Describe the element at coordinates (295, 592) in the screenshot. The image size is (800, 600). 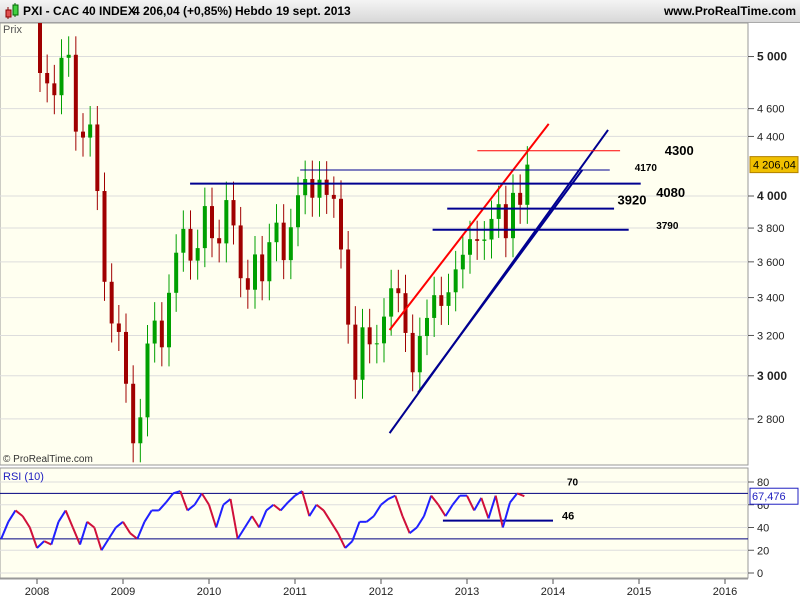
I see `x-tick-label: 2011` at that location.